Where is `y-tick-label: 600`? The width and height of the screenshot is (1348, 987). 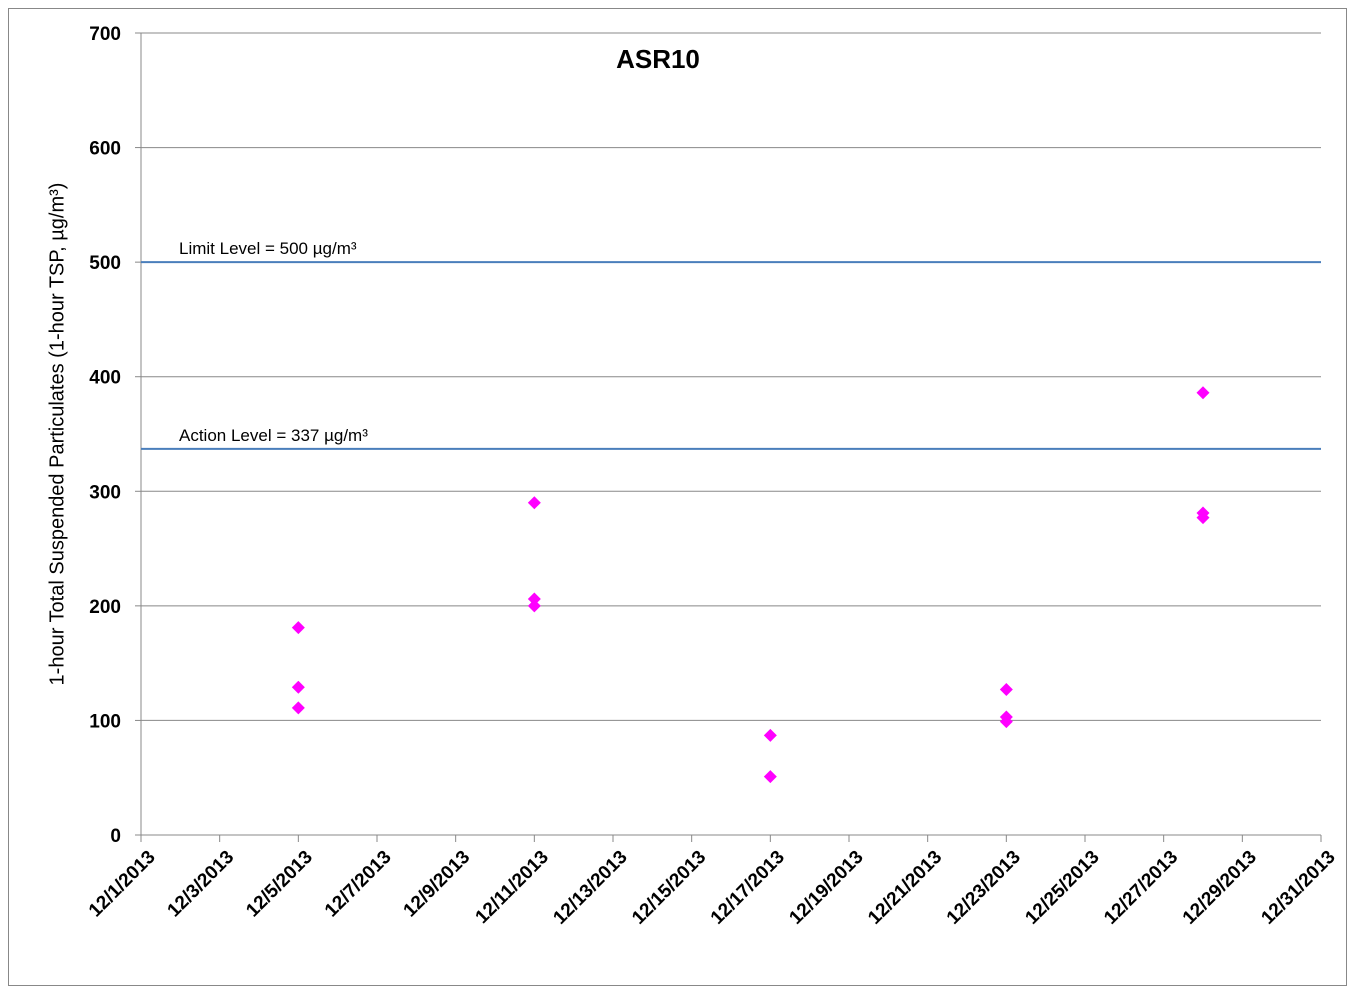
y-tick-label: 600 is located at coordinates (105, 149).